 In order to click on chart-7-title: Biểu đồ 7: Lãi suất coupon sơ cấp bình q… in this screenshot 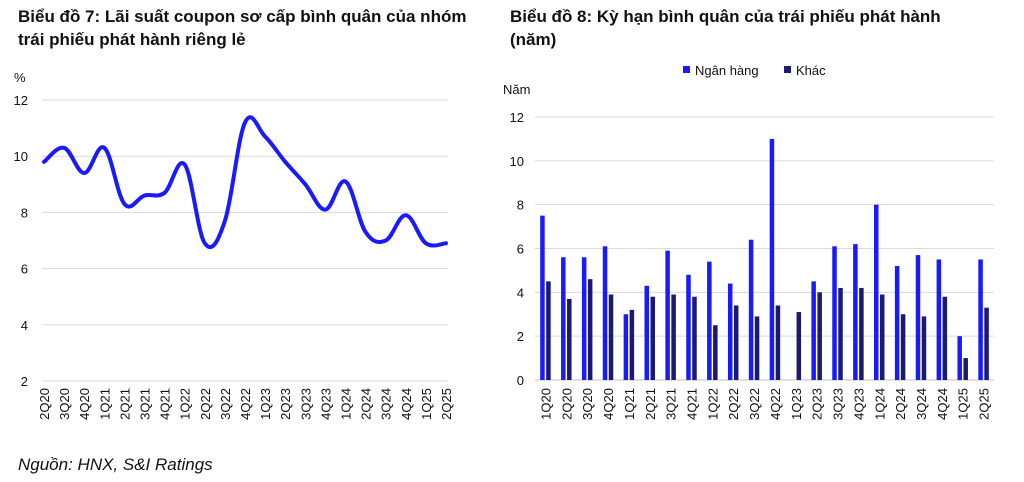, I will do `click(242, 28)`.